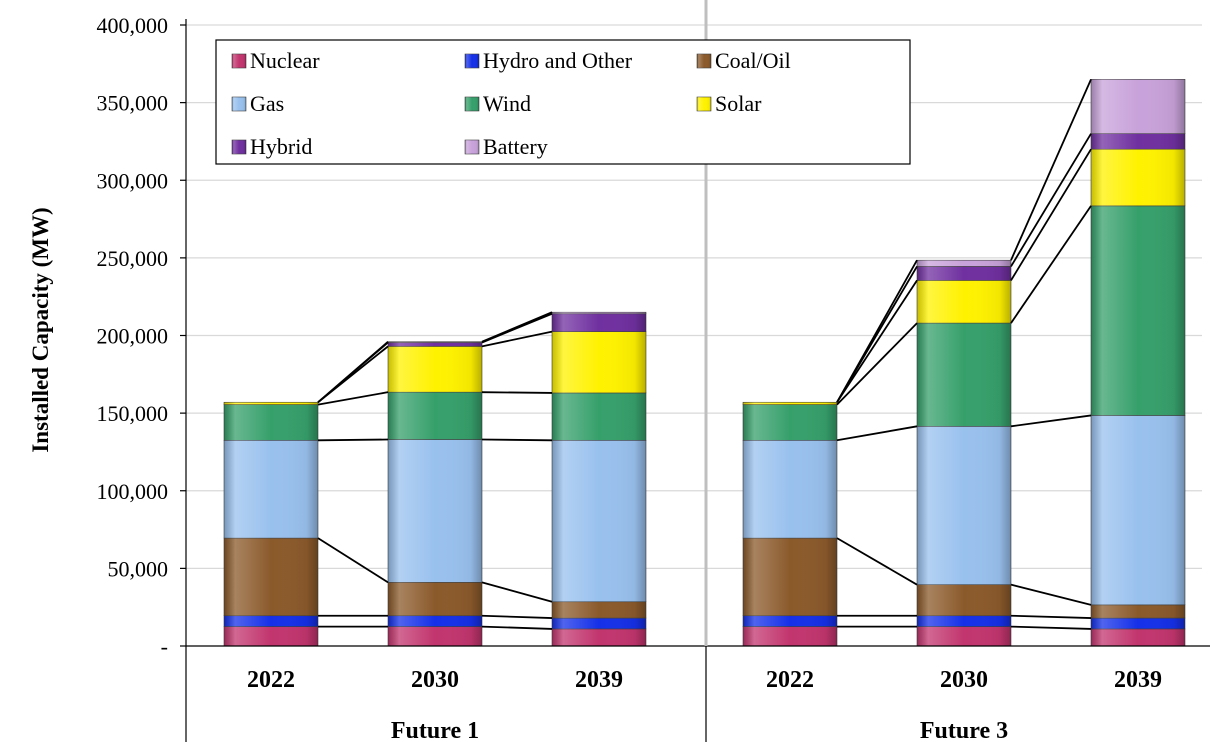  Describe the element at coordinates (133, 103) in the screenshot. I see `y-tick-label: 350,000` at that location.